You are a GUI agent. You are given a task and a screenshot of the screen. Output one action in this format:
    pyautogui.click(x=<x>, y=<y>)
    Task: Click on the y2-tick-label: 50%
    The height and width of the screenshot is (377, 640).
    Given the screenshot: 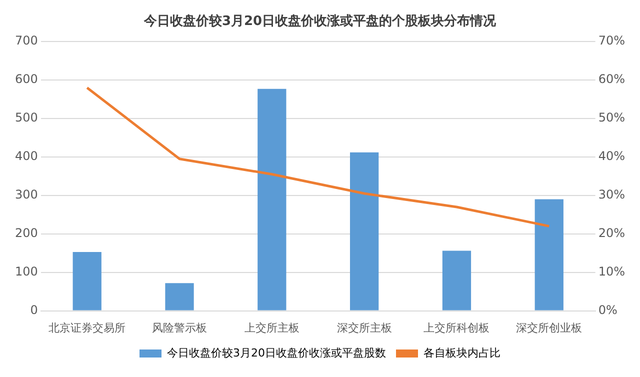 What is the action you would take?
    pyautogui.click(x=611, y=117)
    